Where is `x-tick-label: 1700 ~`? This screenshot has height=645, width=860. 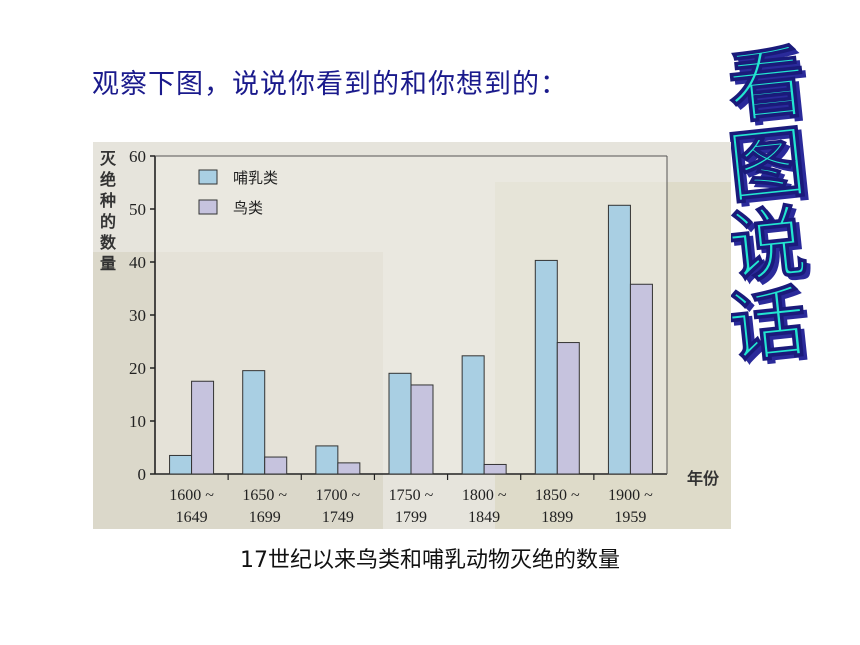
x-tick-label: 1700 ~ is located at coordinates (338, 495).